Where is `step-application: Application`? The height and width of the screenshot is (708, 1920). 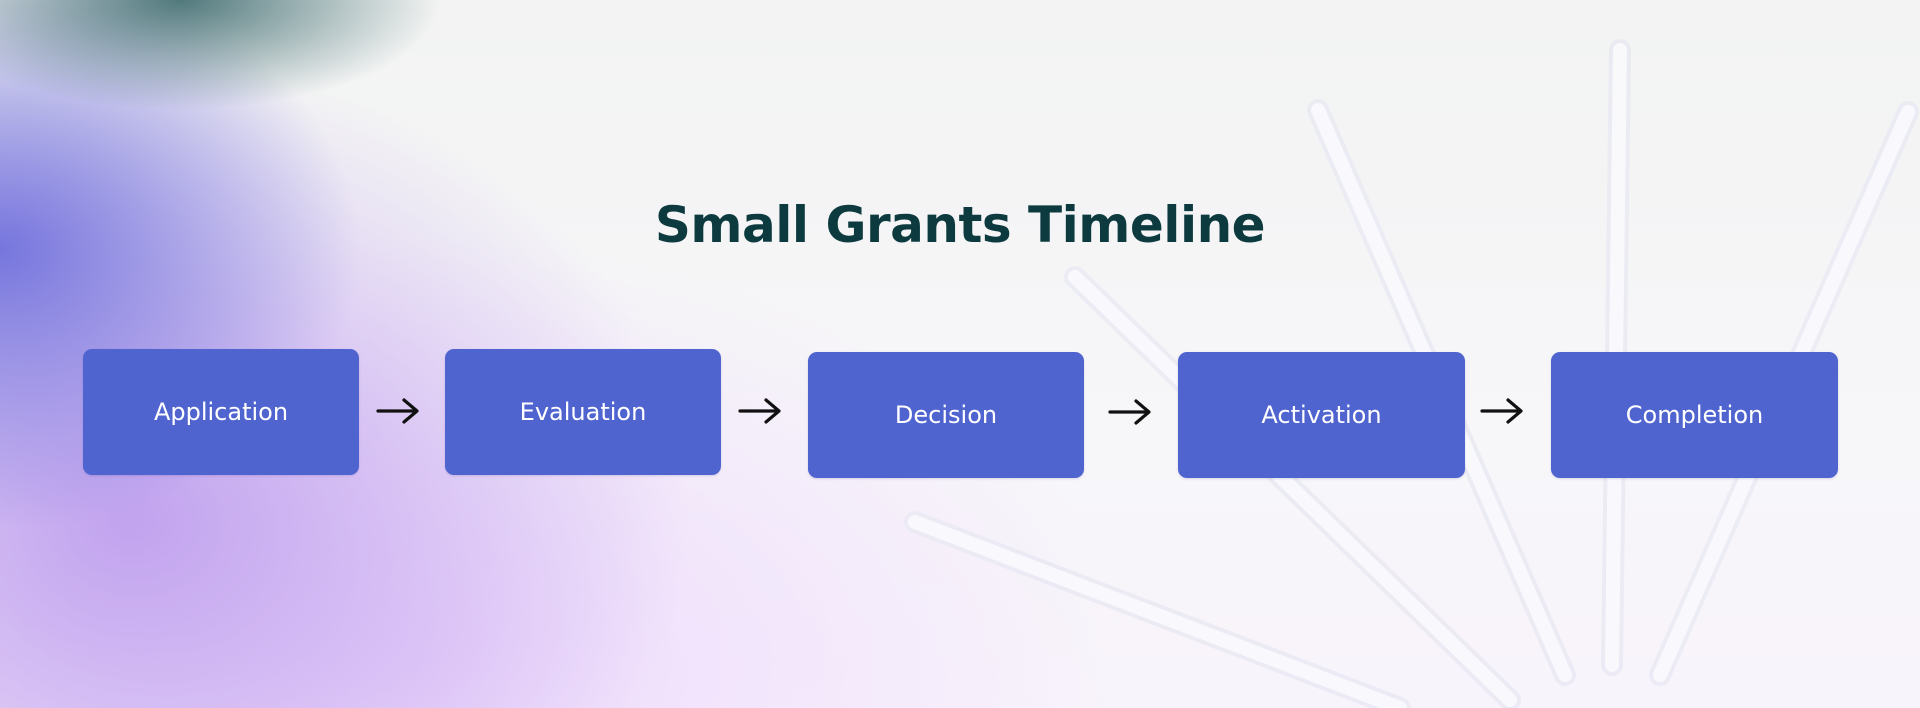
step-application: Application is located at coordinates (221, 412).